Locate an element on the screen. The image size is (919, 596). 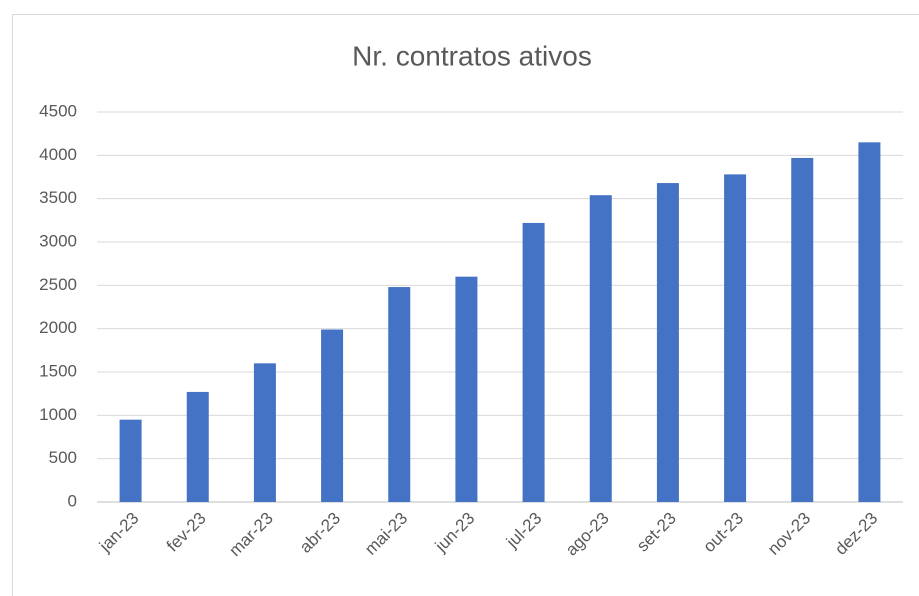
y-tick-label: 0 is located at coordinates (72, 500).